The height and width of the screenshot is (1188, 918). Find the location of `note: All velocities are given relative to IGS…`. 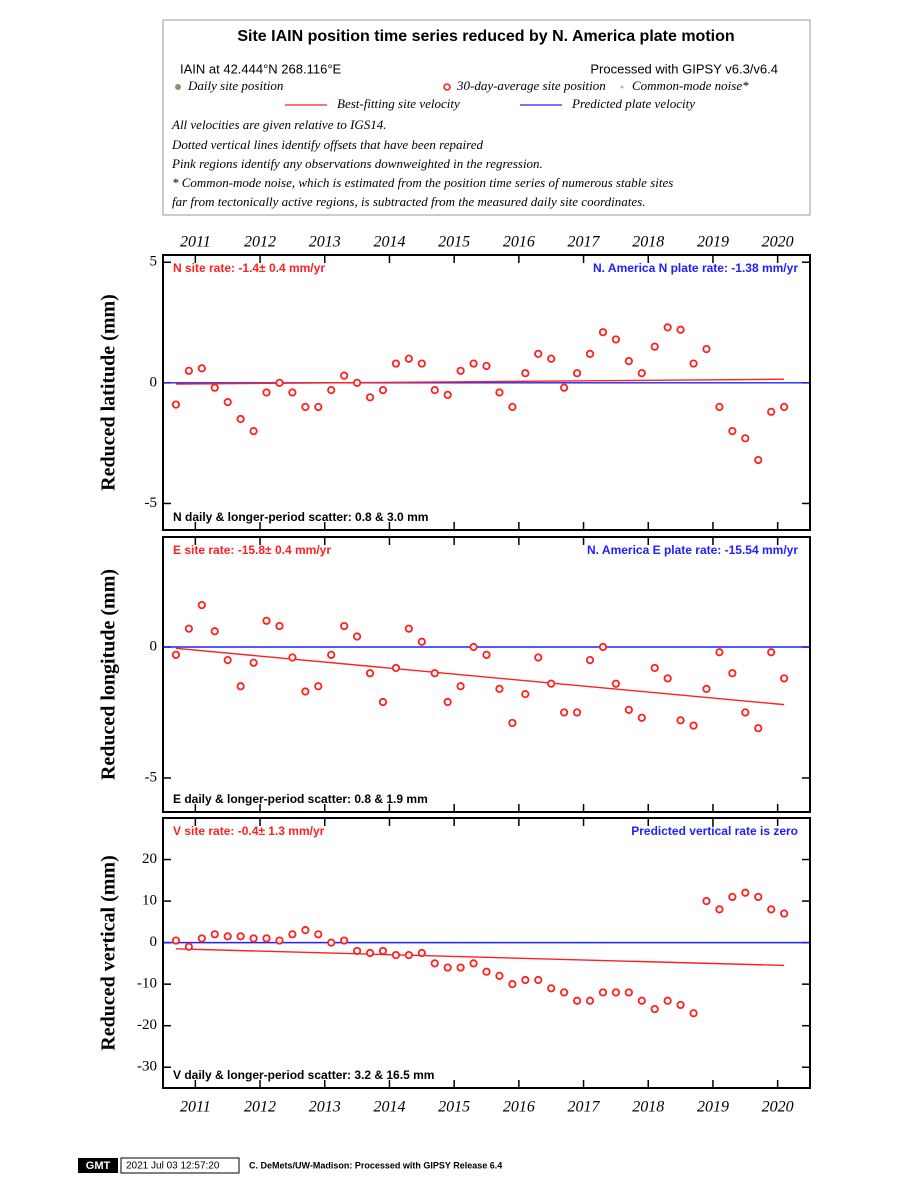

note: All velocities are given relative to IGS… is located at coordinates (279, 124).